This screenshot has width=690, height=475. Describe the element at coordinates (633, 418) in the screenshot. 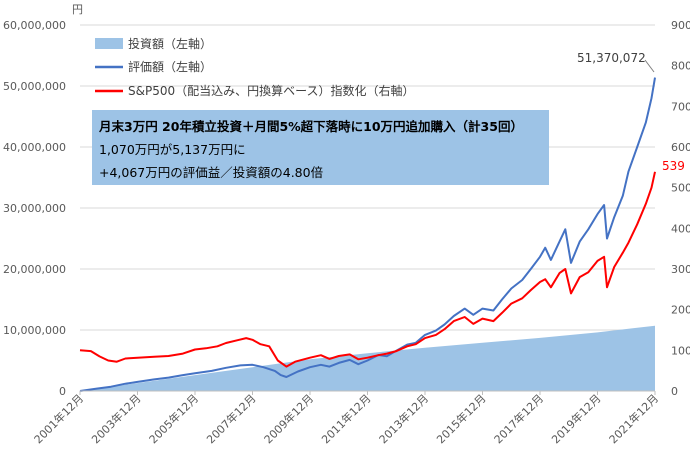

I see `x-axis-tick-label: 2021年12月` at that location.